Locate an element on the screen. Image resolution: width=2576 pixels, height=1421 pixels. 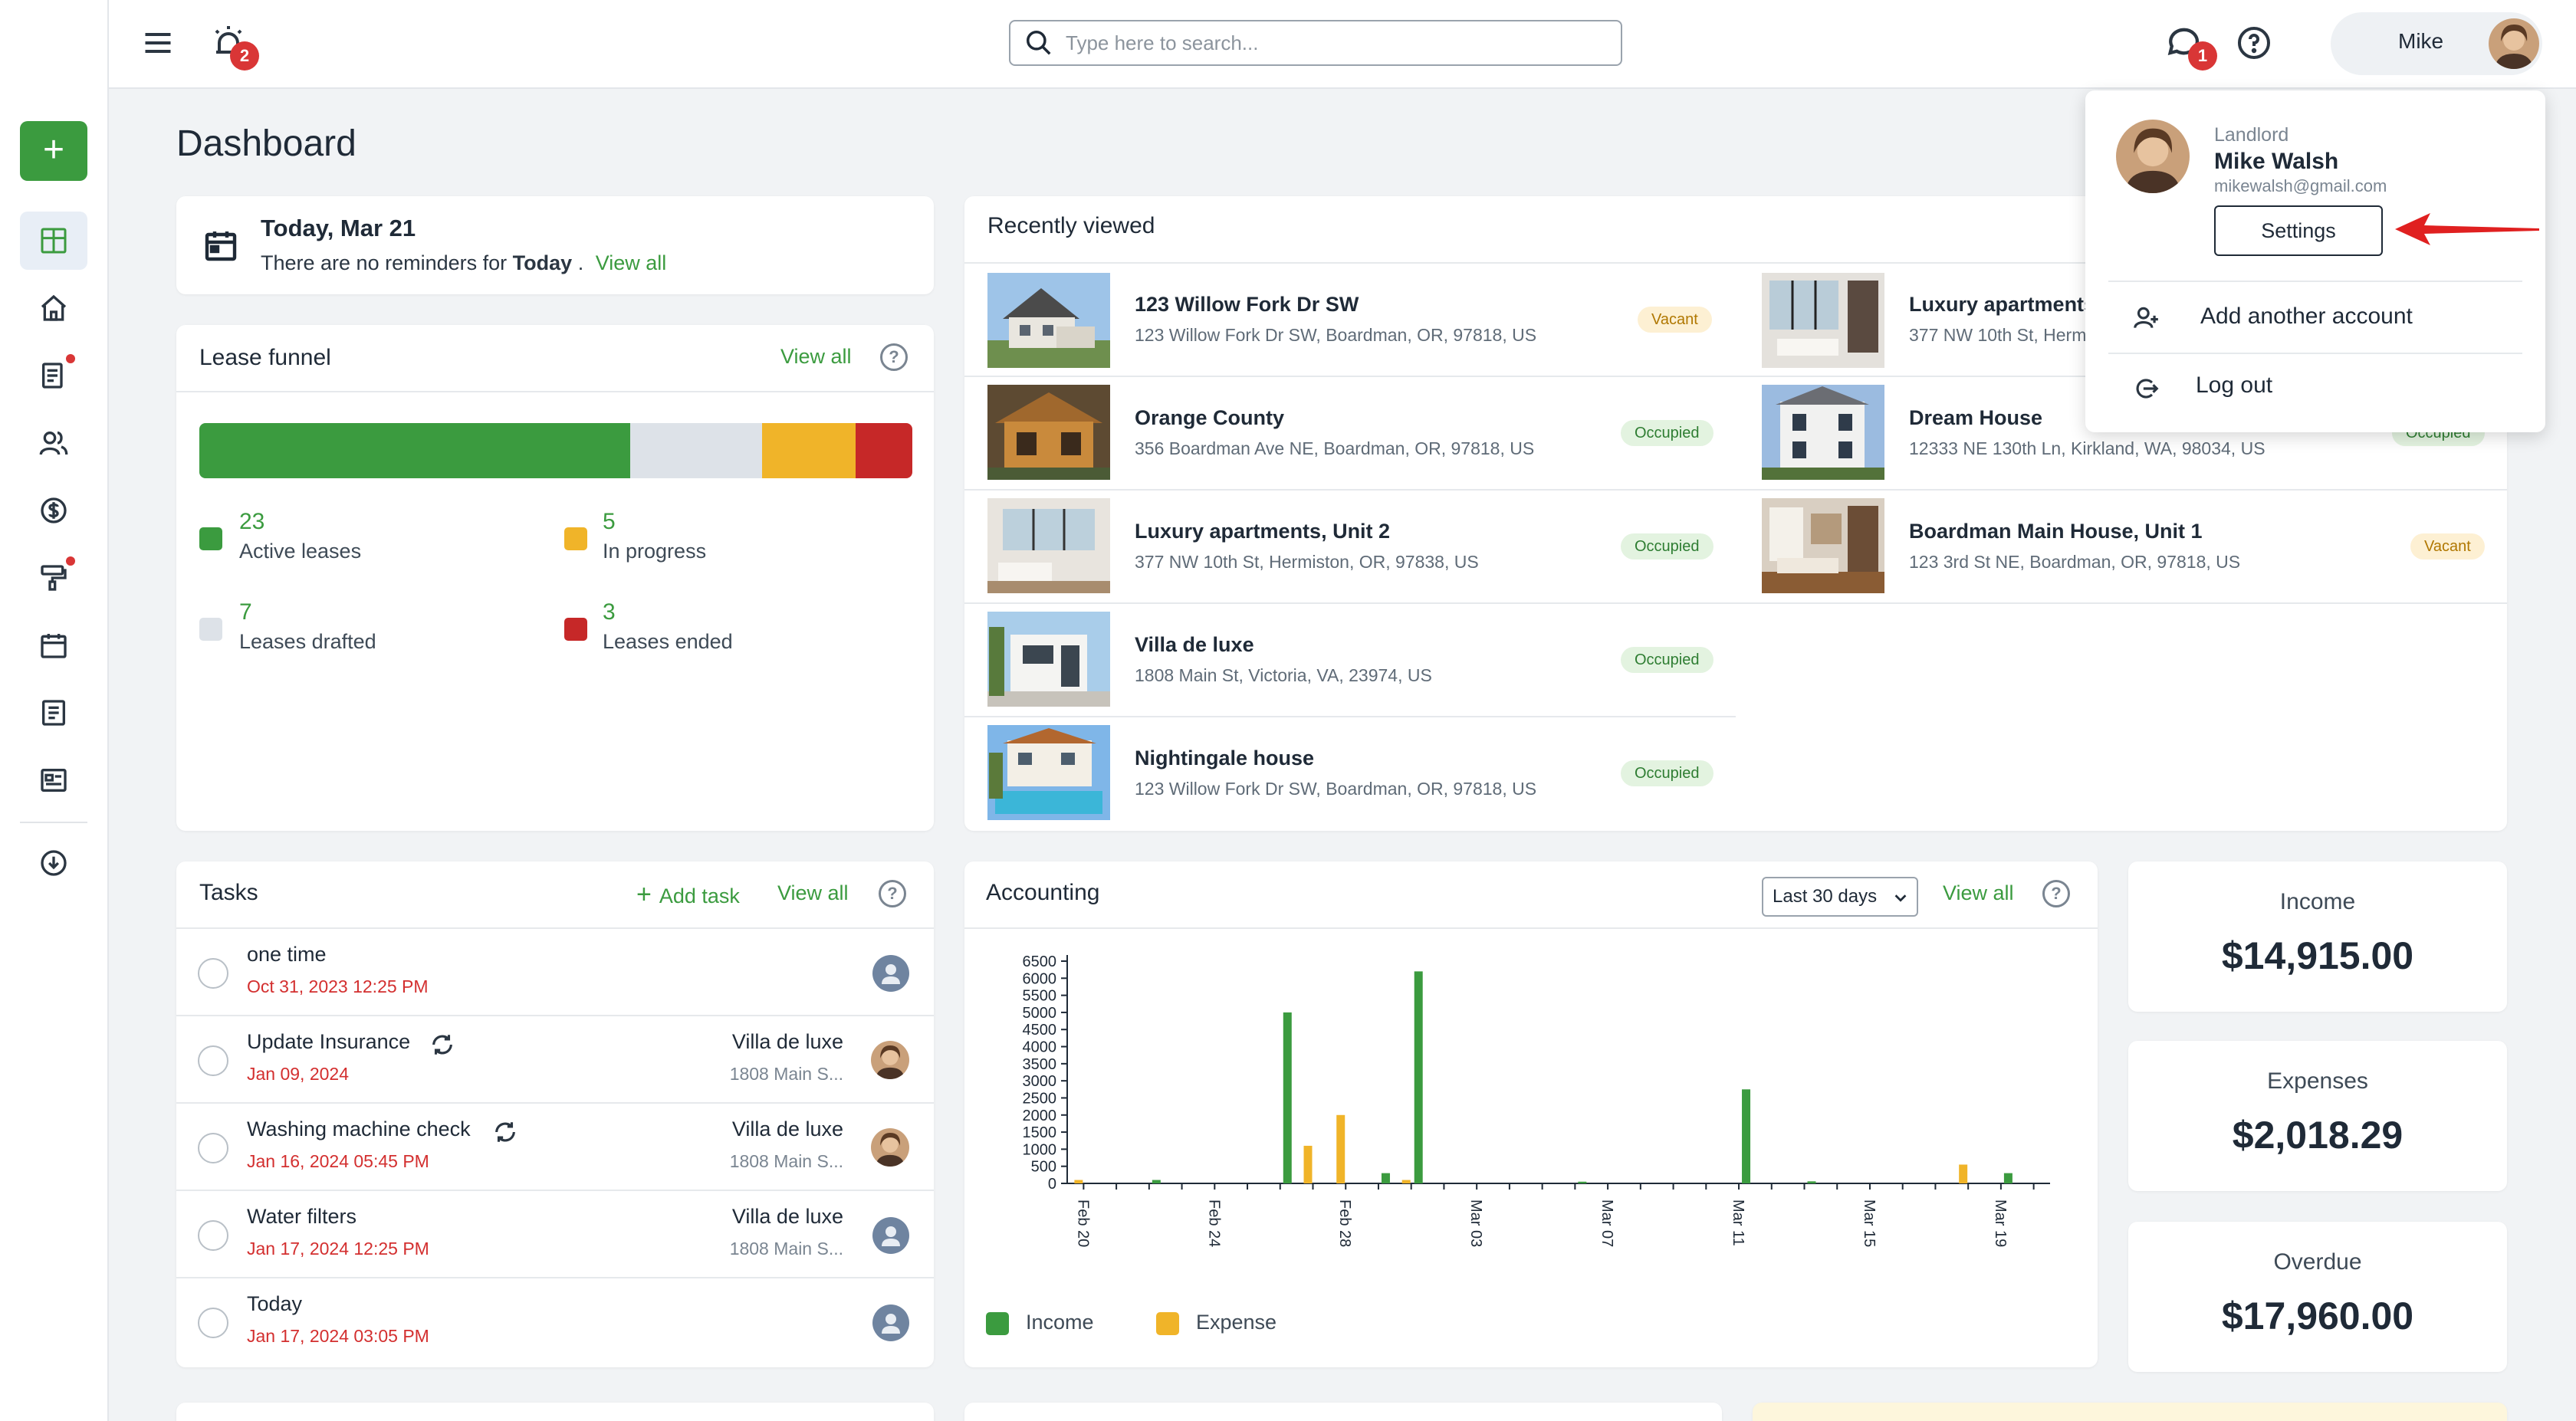
person-icon is located at coordinates (891, 1236).